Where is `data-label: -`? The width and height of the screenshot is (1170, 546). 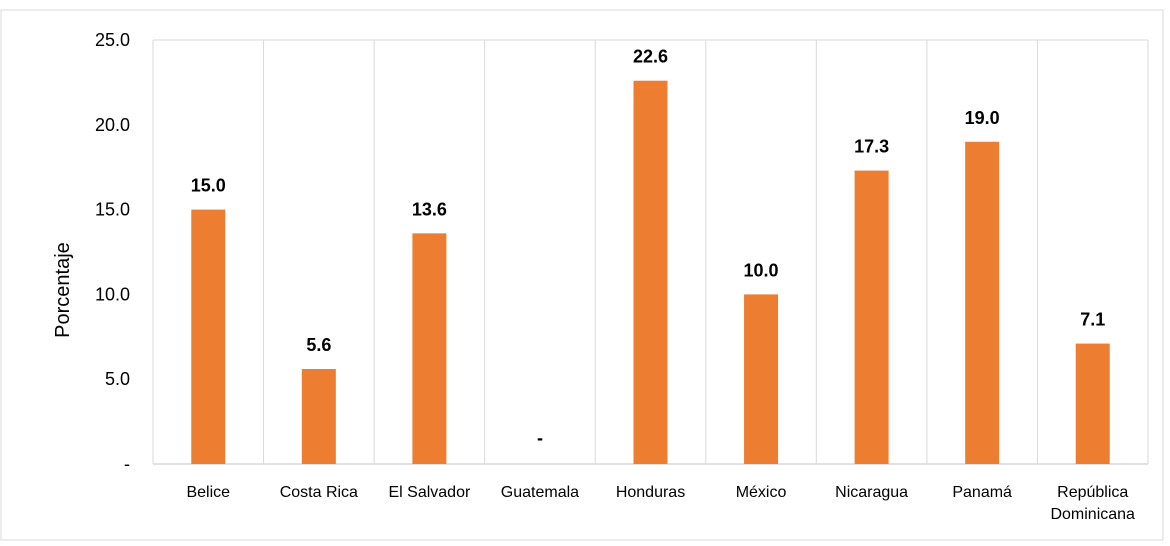 data-label: - is located at coordinates (540, 438).